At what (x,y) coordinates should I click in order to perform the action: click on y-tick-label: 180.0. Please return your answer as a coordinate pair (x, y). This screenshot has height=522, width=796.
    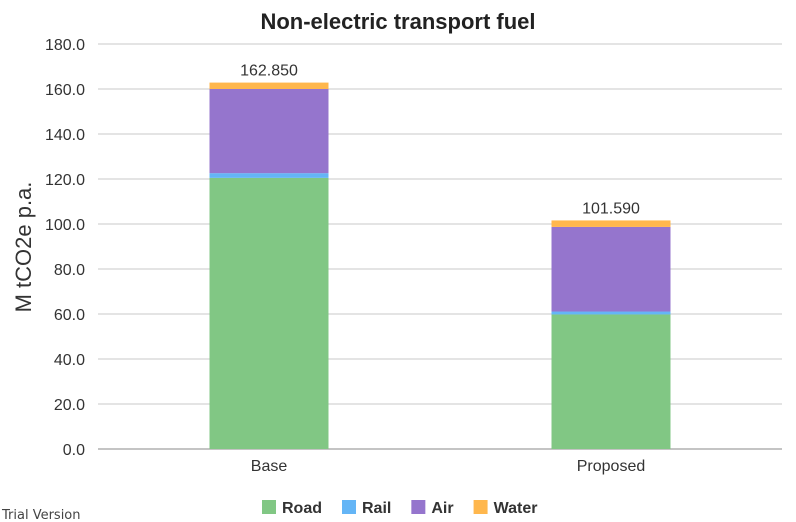
    Looking at the image, I should click on (65, 45).